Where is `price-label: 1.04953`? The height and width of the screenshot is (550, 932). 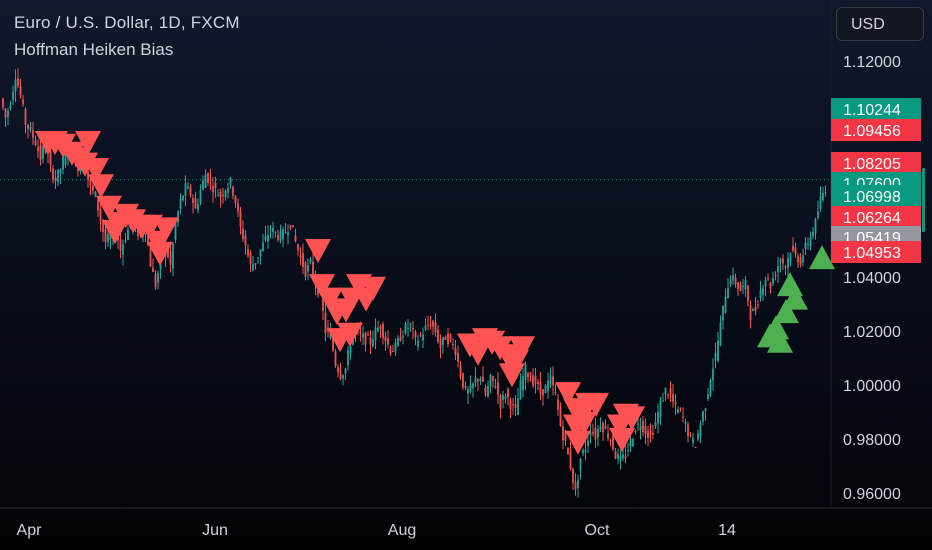
price-label: 1.04953 is located at coordinates (876, 252).